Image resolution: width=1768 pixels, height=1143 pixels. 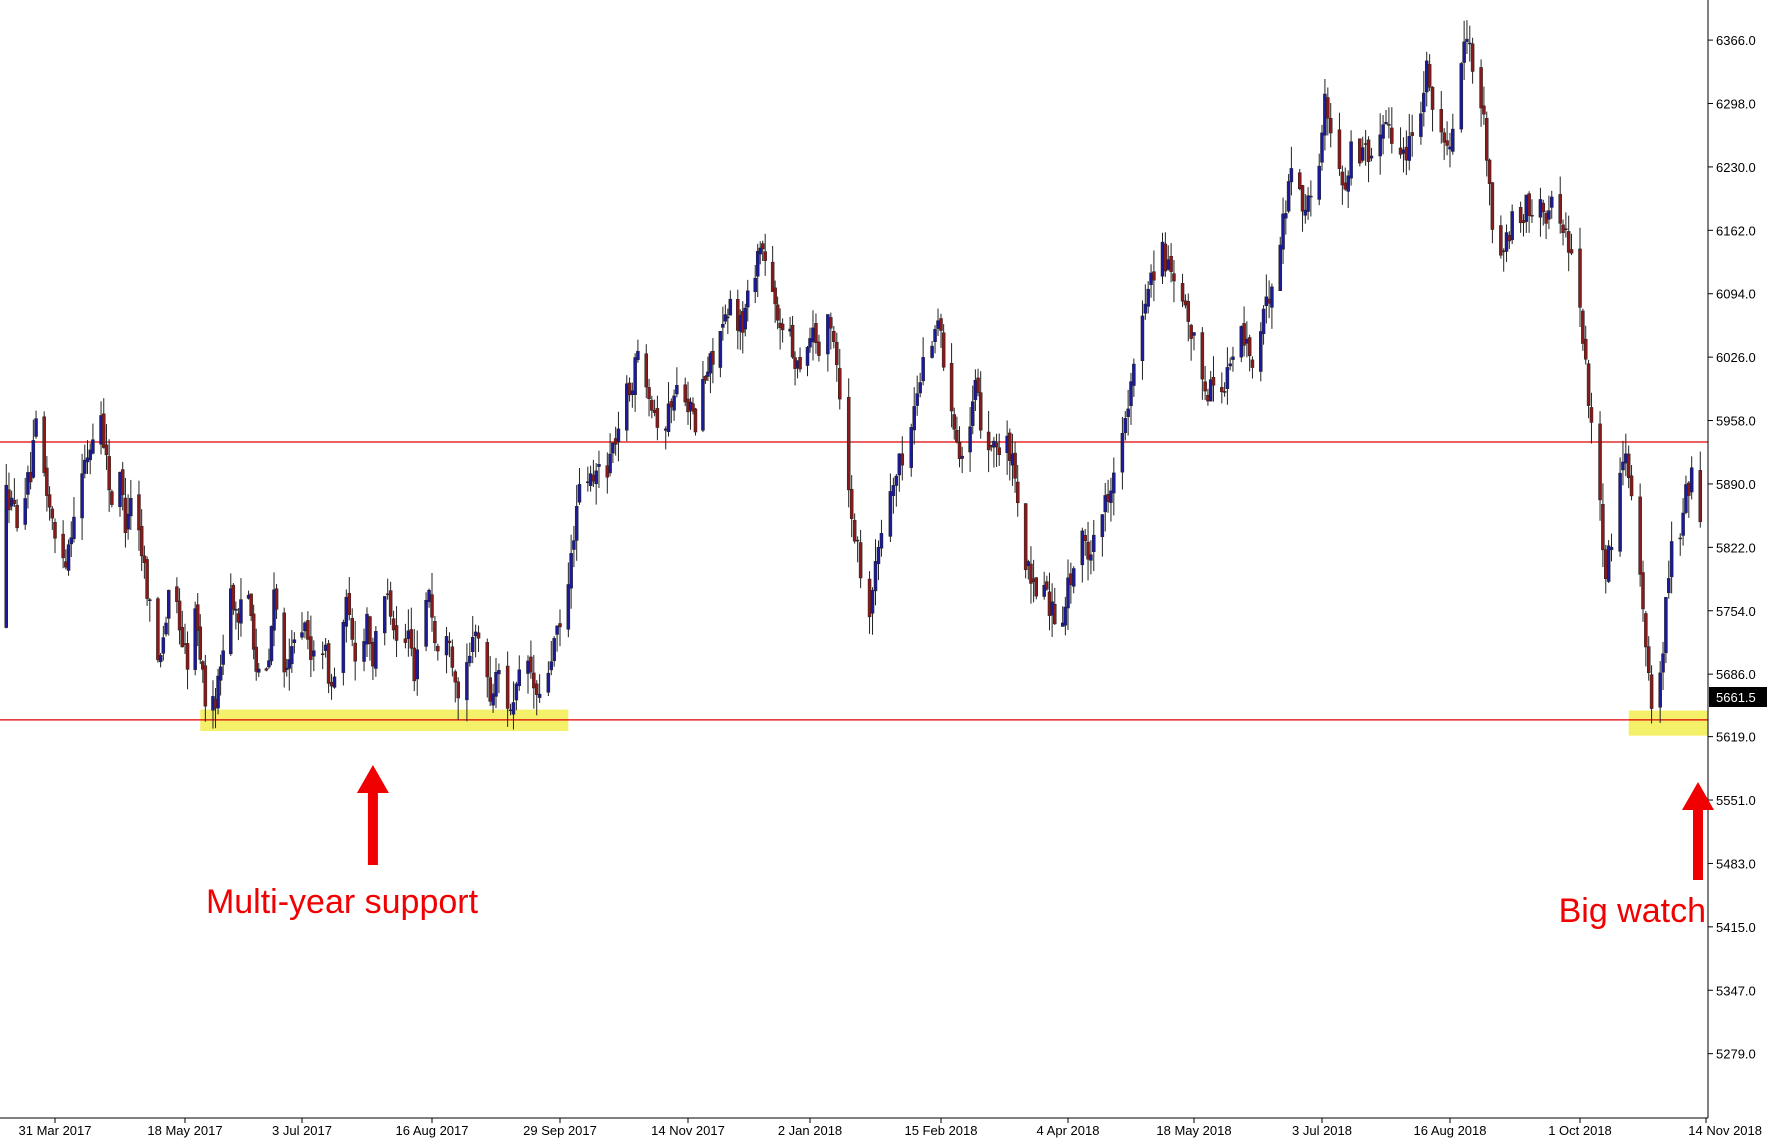 What do you see at coordinates (1632, 911) in the screenshot?
I see `annotation-label-2: Big watch` at bounding box center [1632, 911].